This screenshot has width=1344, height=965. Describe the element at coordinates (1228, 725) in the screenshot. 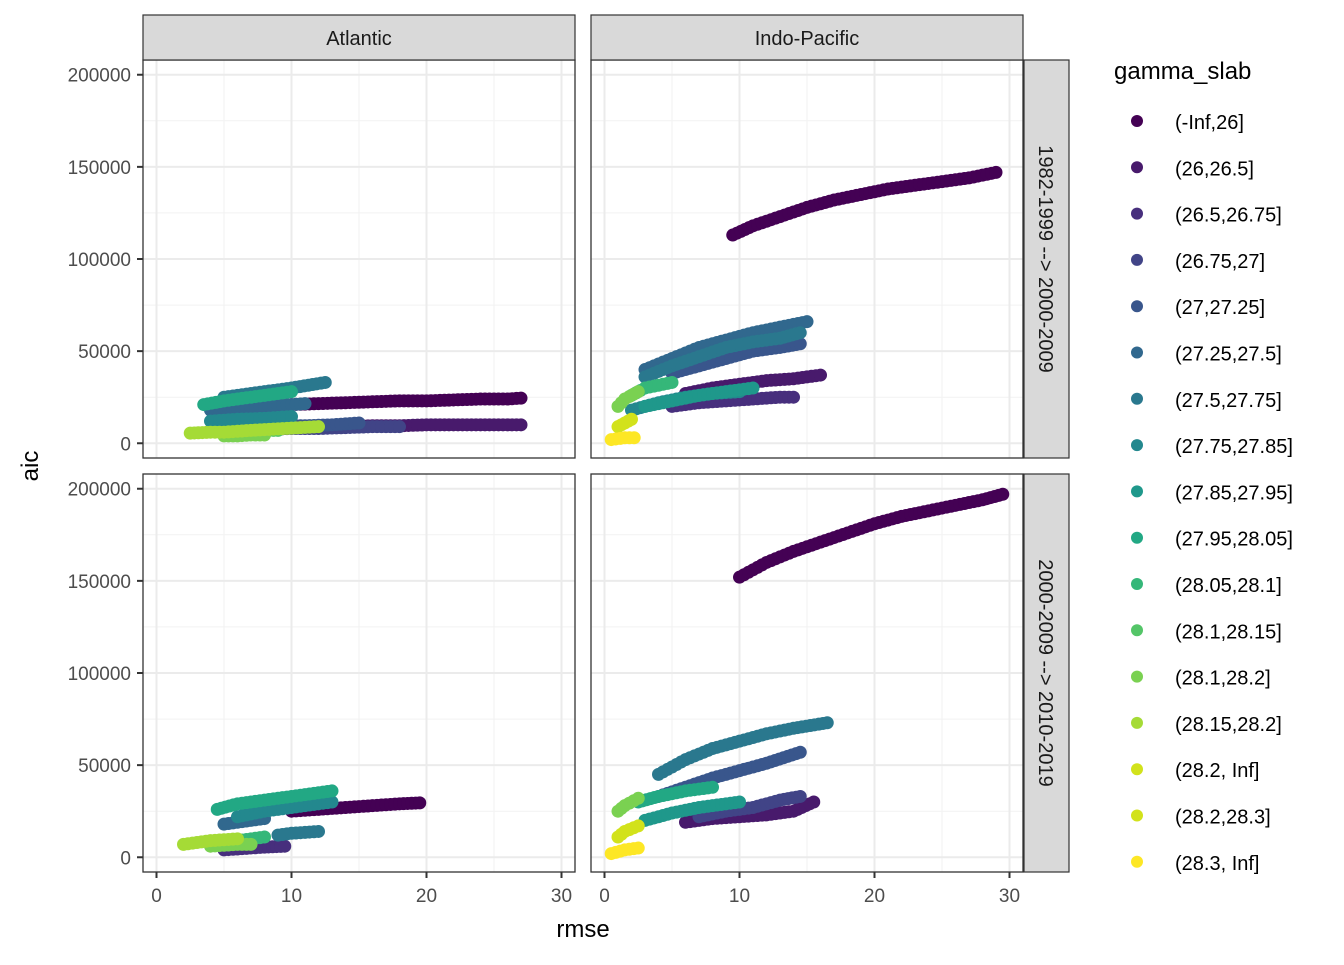

I see `legend-label: (28.15,28.2]` at that location.